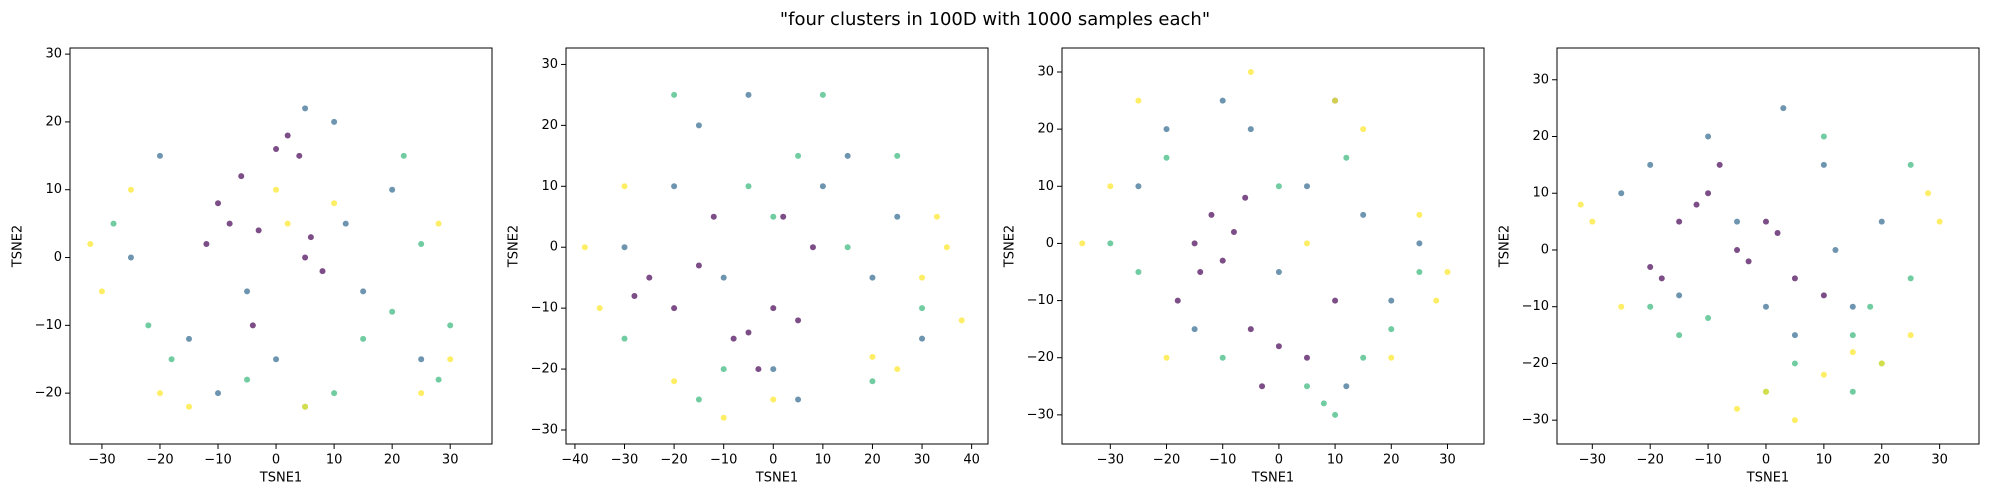 The width and height of the screenshot is (1990, 495). I want to click on x-tick-label: 30, so click(1447, 460).